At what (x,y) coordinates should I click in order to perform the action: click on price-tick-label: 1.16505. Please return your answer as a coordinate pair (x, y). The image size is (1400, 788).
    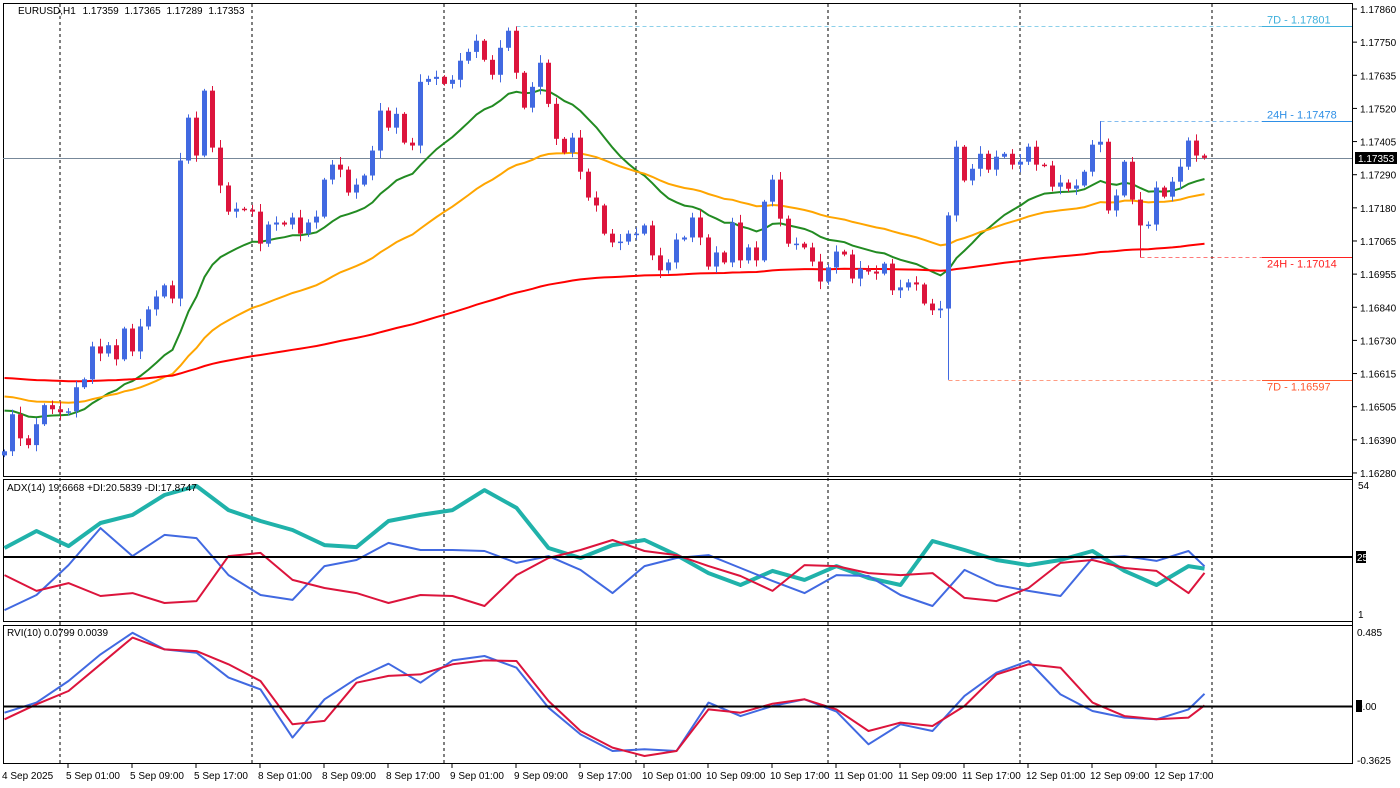
    Looking at the image, I should click on (1378, 408).